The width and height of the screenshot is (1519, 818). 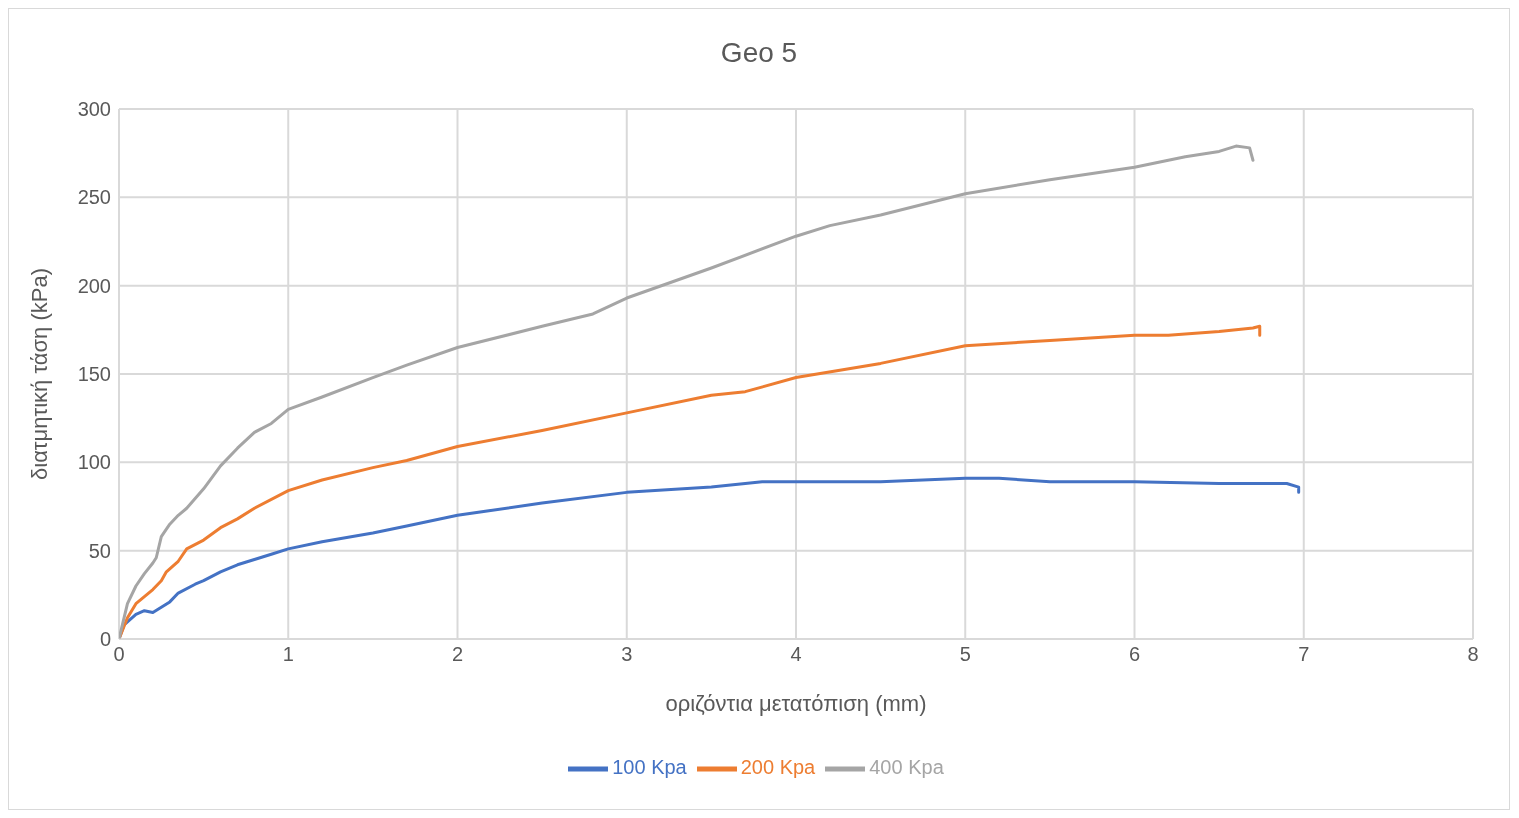 What do you see at coordinates (1473, 654) in the screenshot?
I see `x-tick-label: 8` at bounding box center [1473, 654].